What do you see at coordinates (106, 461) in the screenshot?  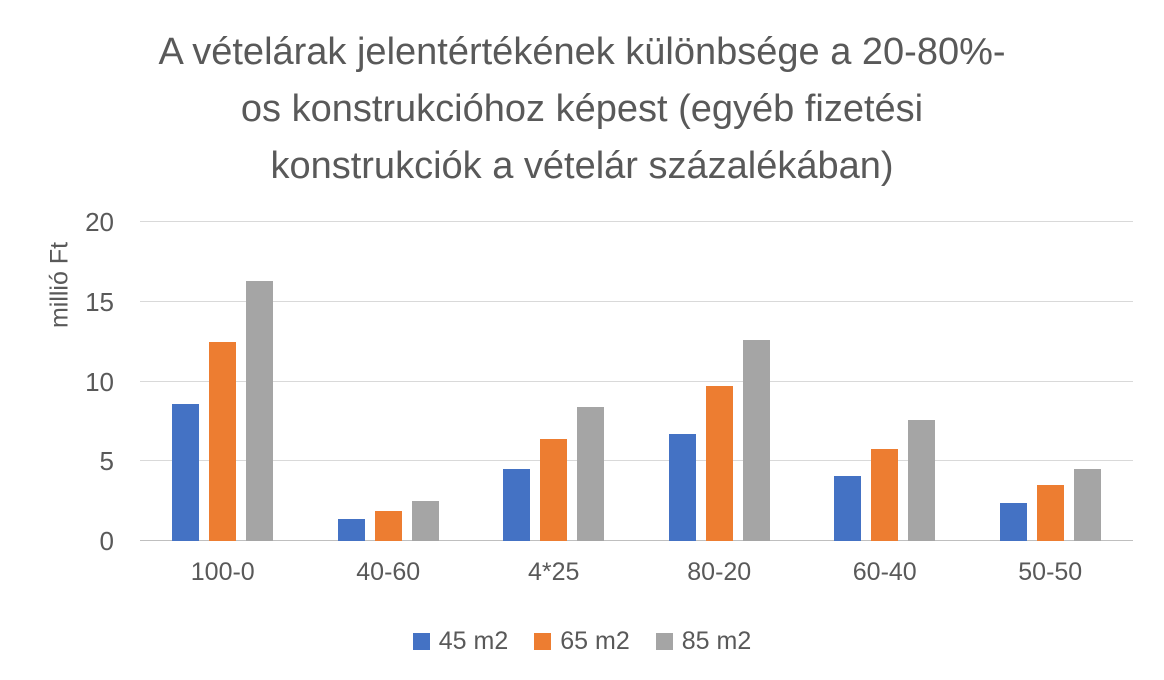 I see `y-tick-label: 5` at bounding box center [106, 461].